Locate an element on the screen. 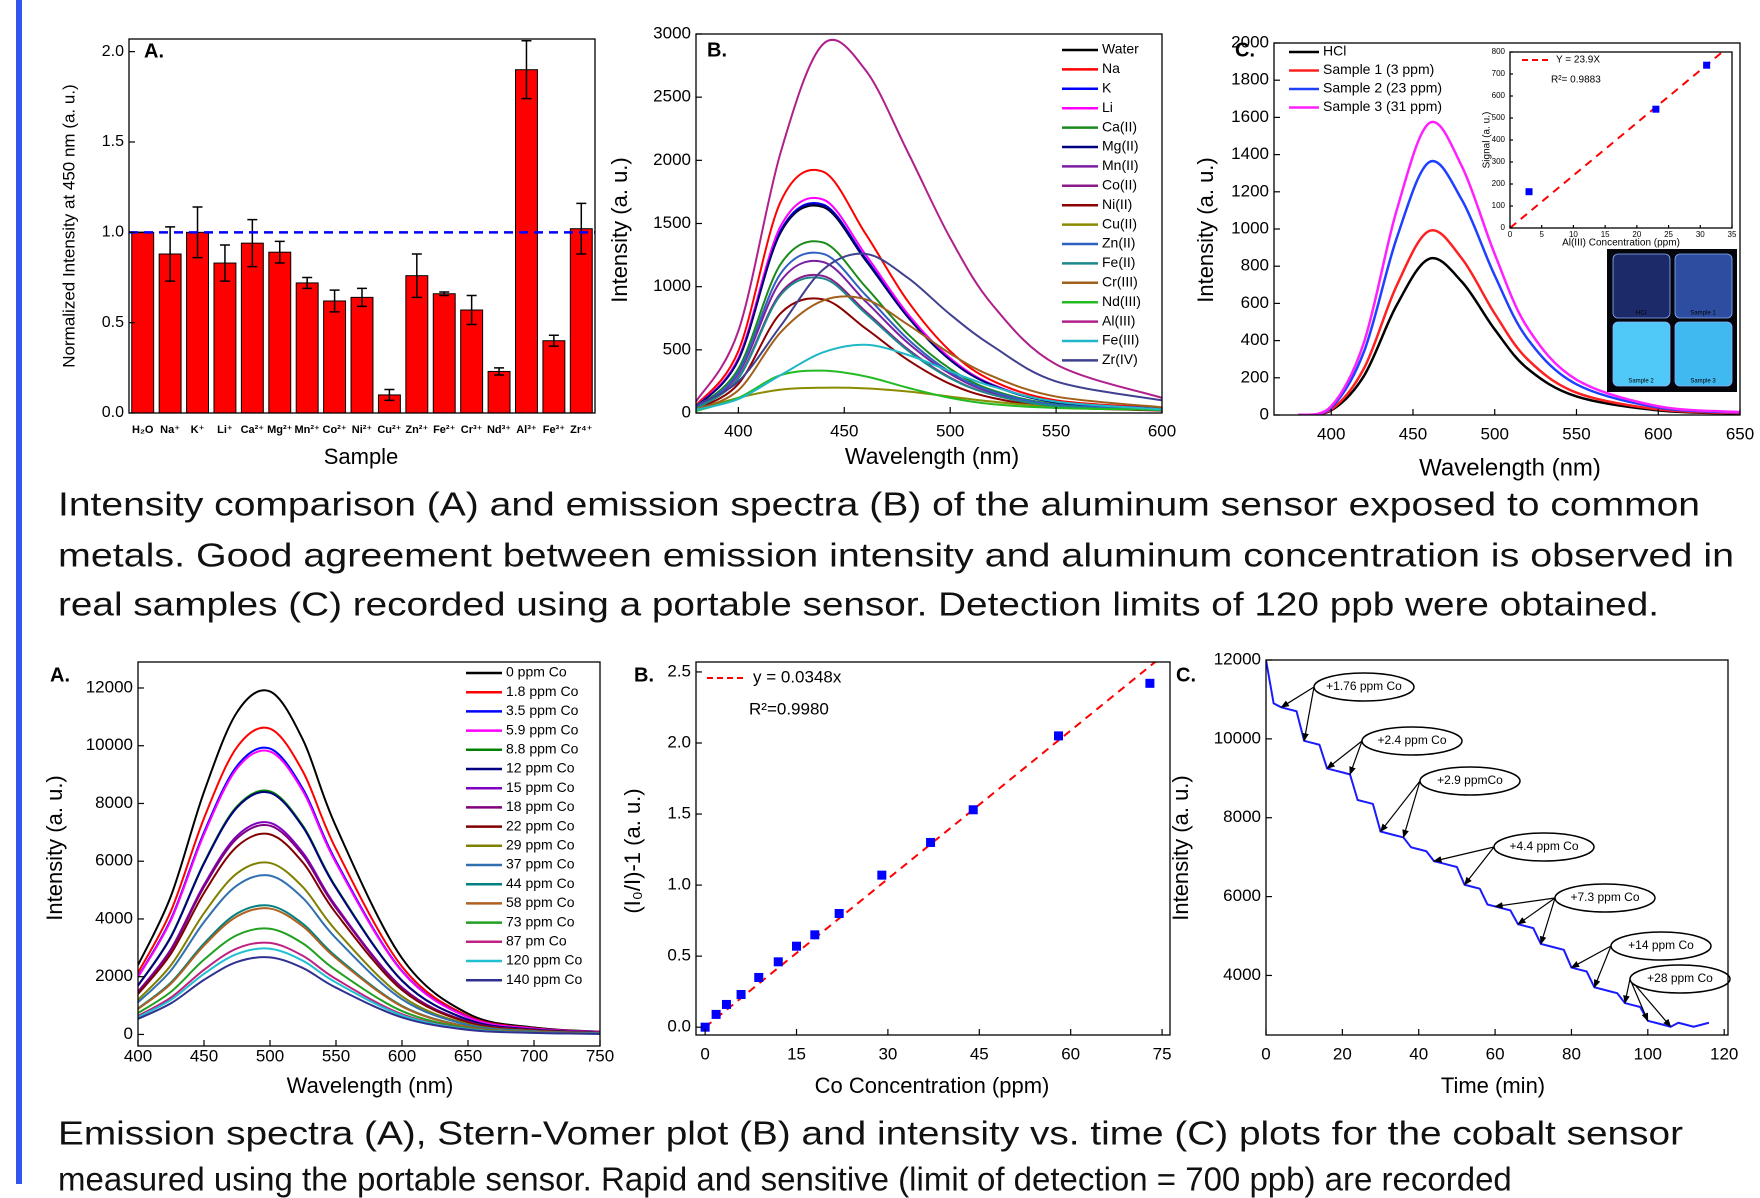 The image size is (1760, 1198). x-tick-label: Nd³⁺ is located at coordinates (499, 430).